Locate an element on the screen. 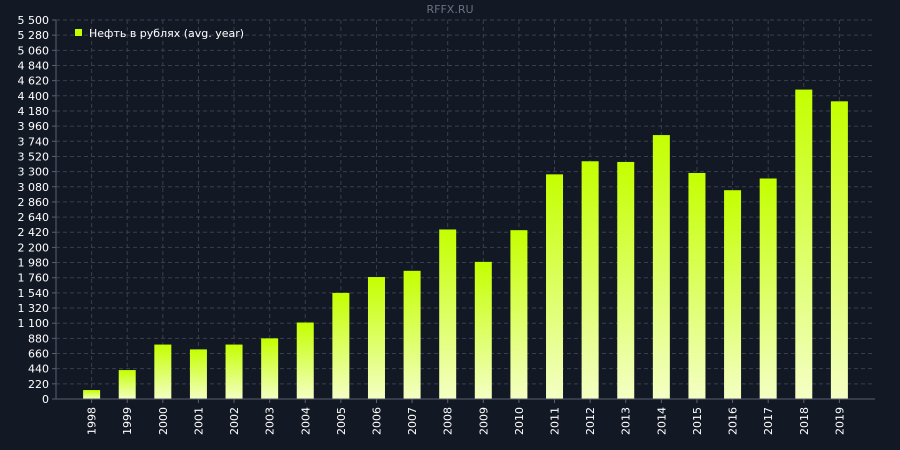 This screenshot has height=450, width=900. bar-2014 is located at coordinates (661, 267).